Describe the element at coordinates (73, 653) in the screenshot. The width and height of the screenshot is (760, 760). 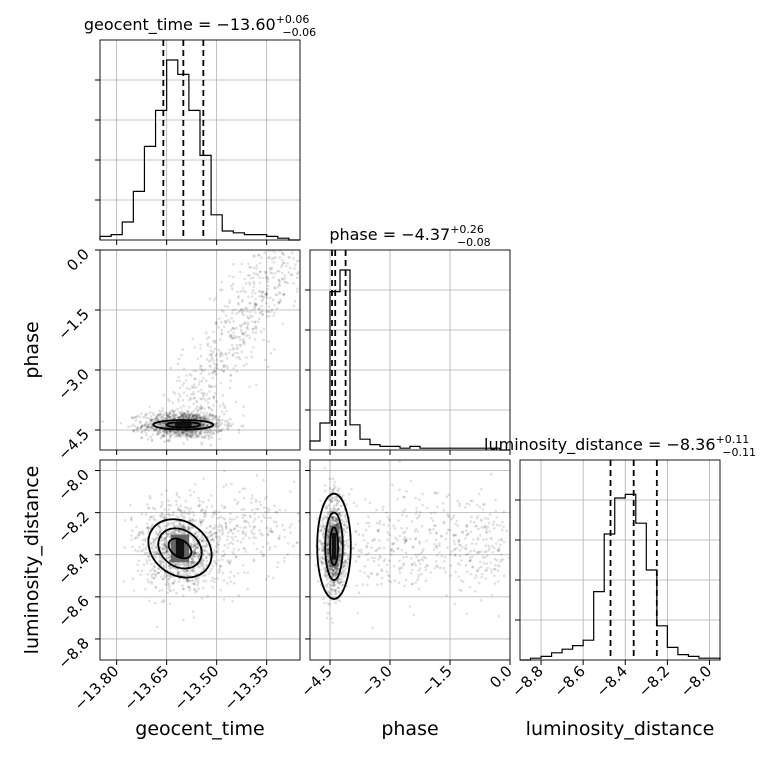
I see `y-tick-label-luminosity_distance: −8.8` at that location.